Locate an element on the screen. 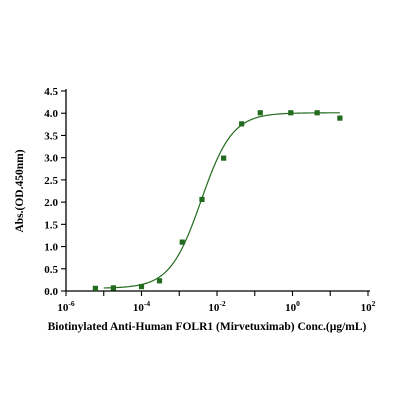  x-tick-label: 10² is located at coordinates (368, 306).